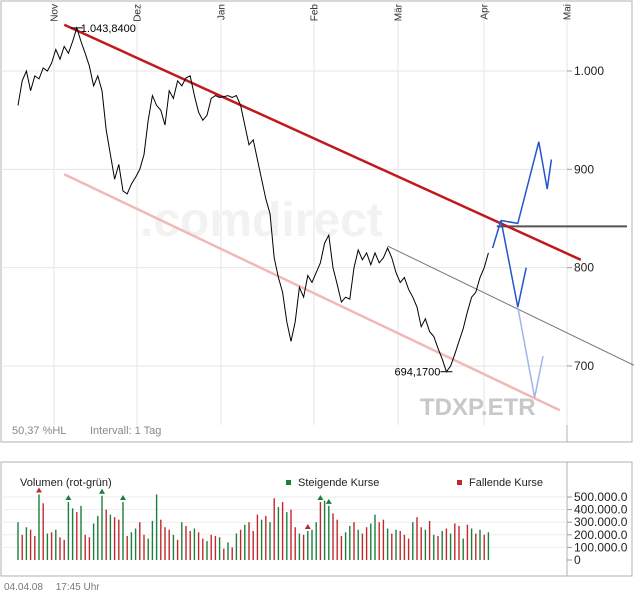 The image size is (634, 602). Describe the element at coordinates (601, 522) in the screenshot. I see `volume-tick-label: 300.000.0` at that location.